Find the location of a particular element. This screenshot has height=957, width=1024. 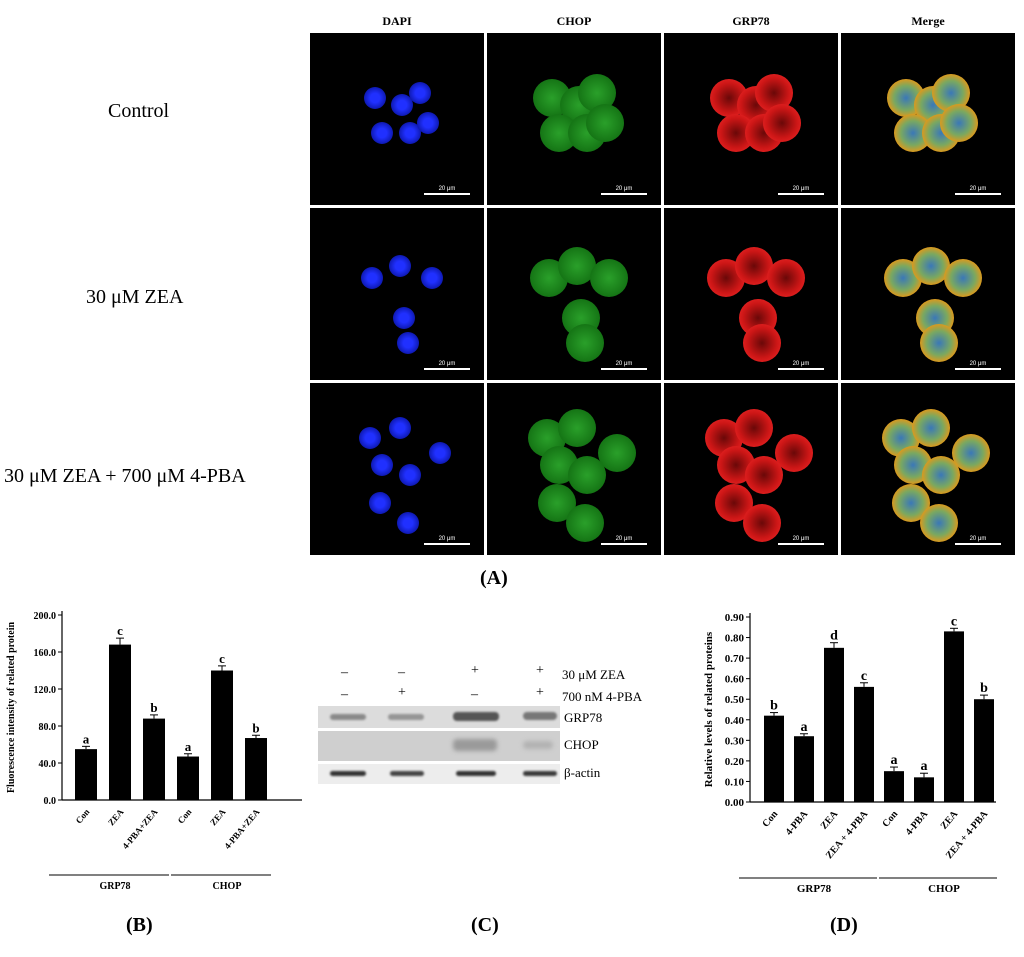

zea-sign-2: – is located at coordinates (401, 672).